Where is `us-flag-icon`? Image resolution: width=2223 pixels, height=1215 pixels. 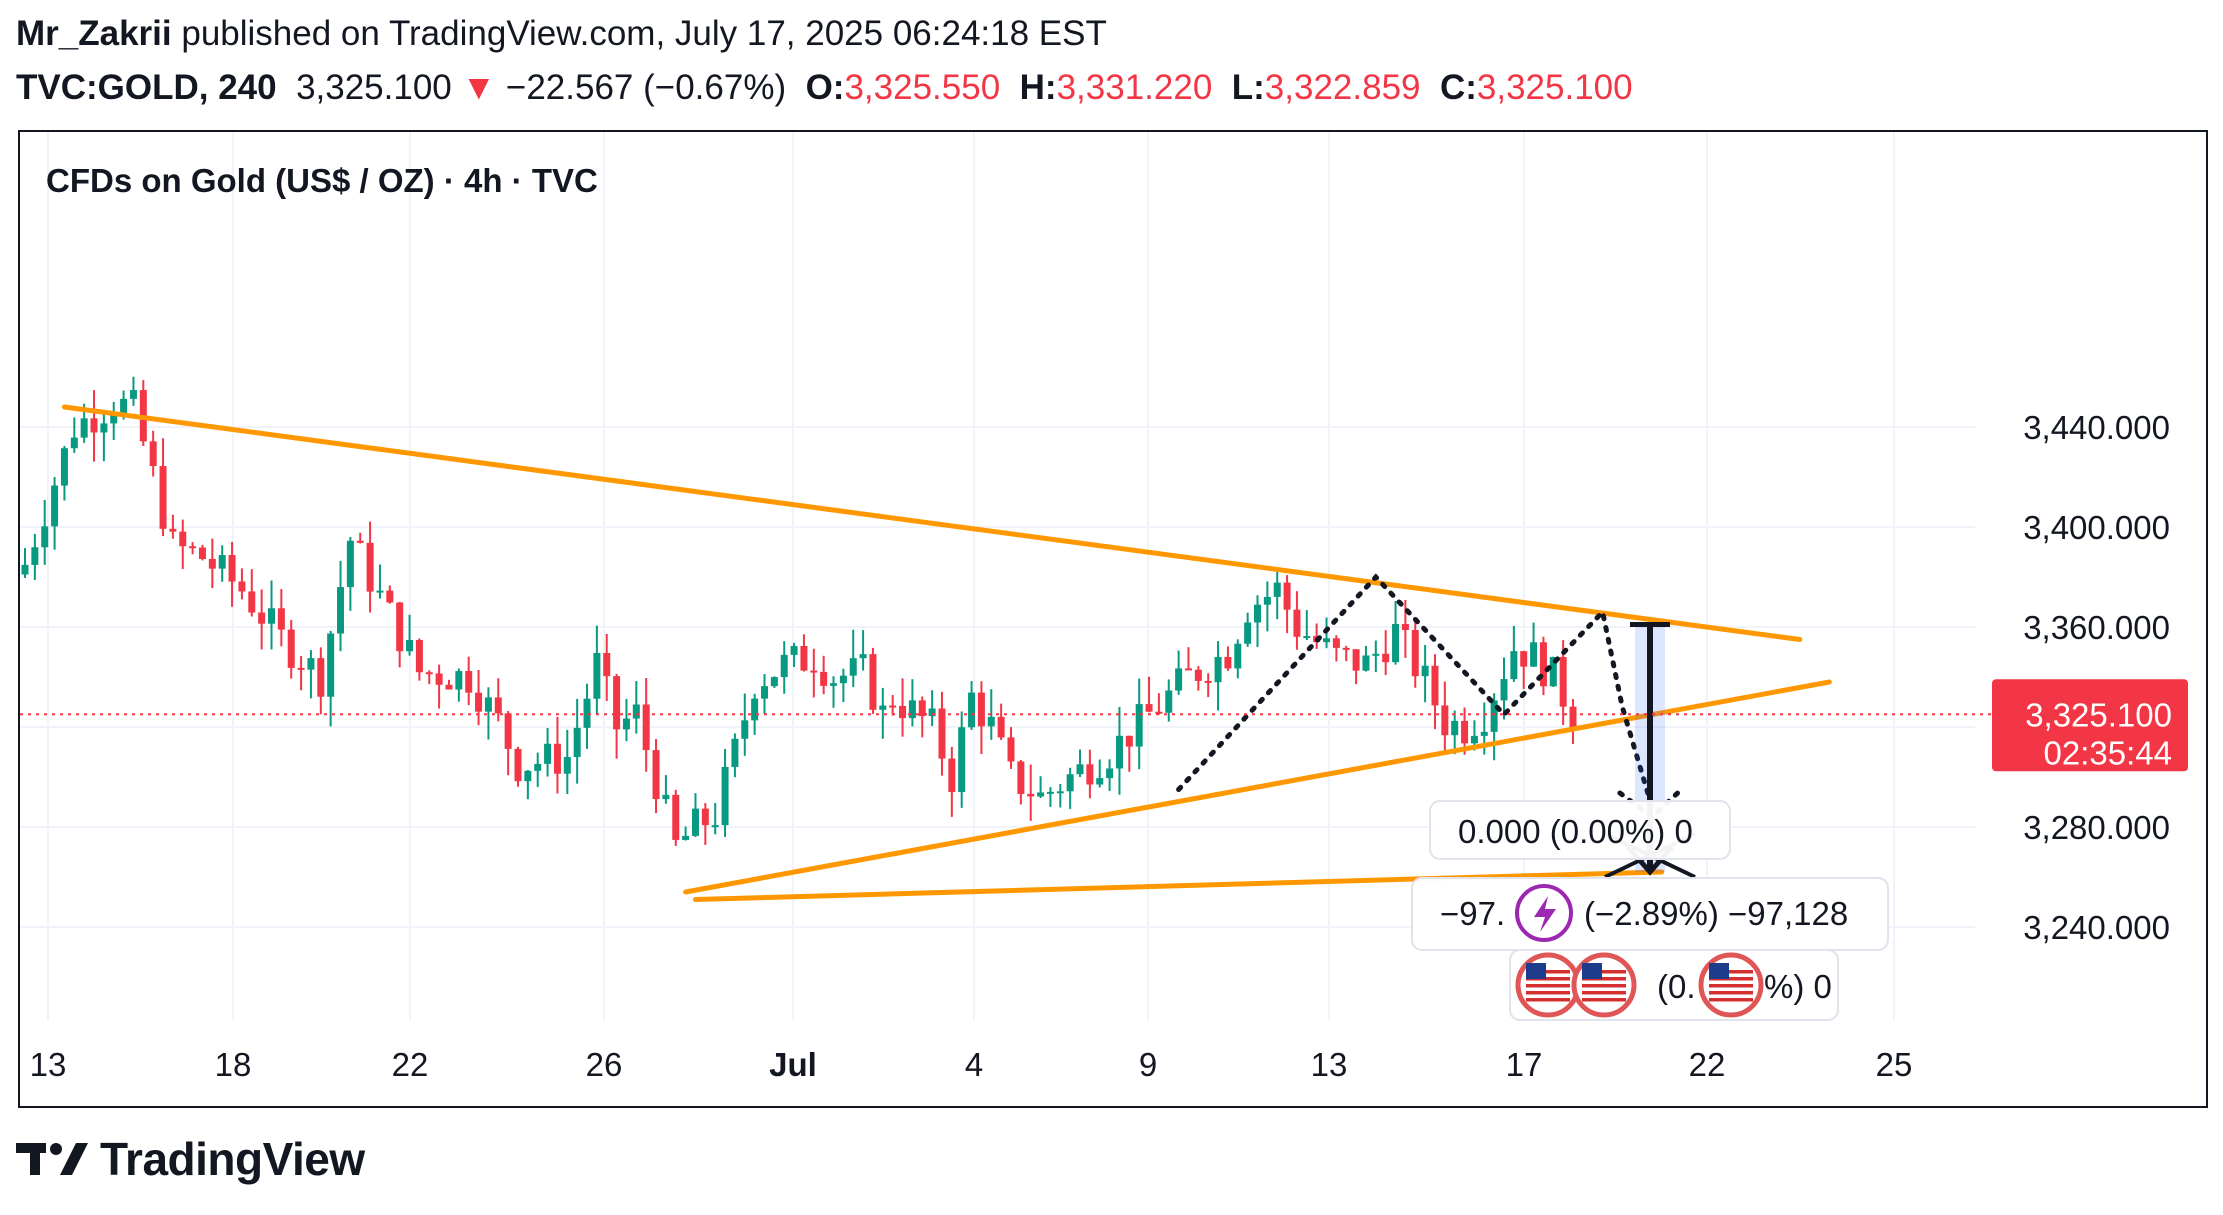 us-flag-icon is located at coordinates (1731, 985).